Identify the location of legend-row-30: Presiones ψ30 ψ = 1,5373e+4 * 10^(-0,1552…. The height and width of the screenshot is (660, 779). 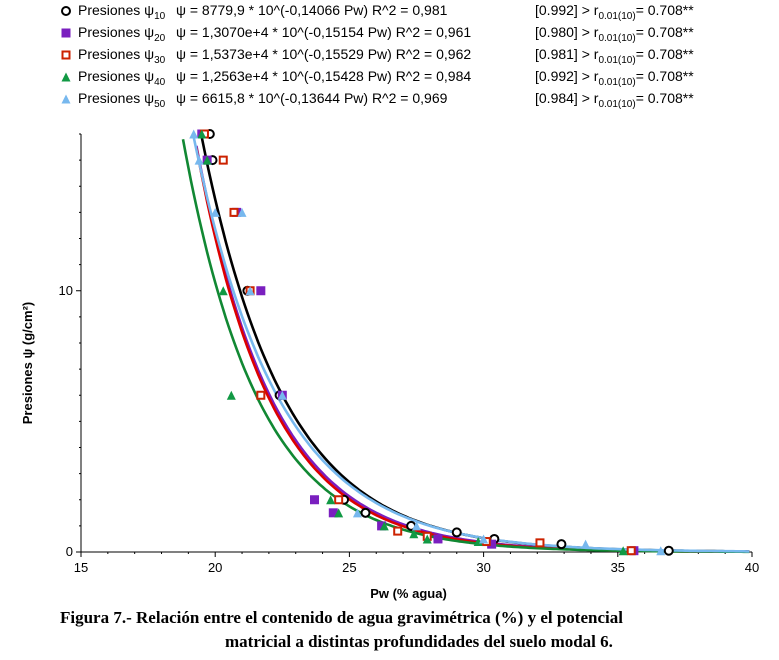
(389, 55).